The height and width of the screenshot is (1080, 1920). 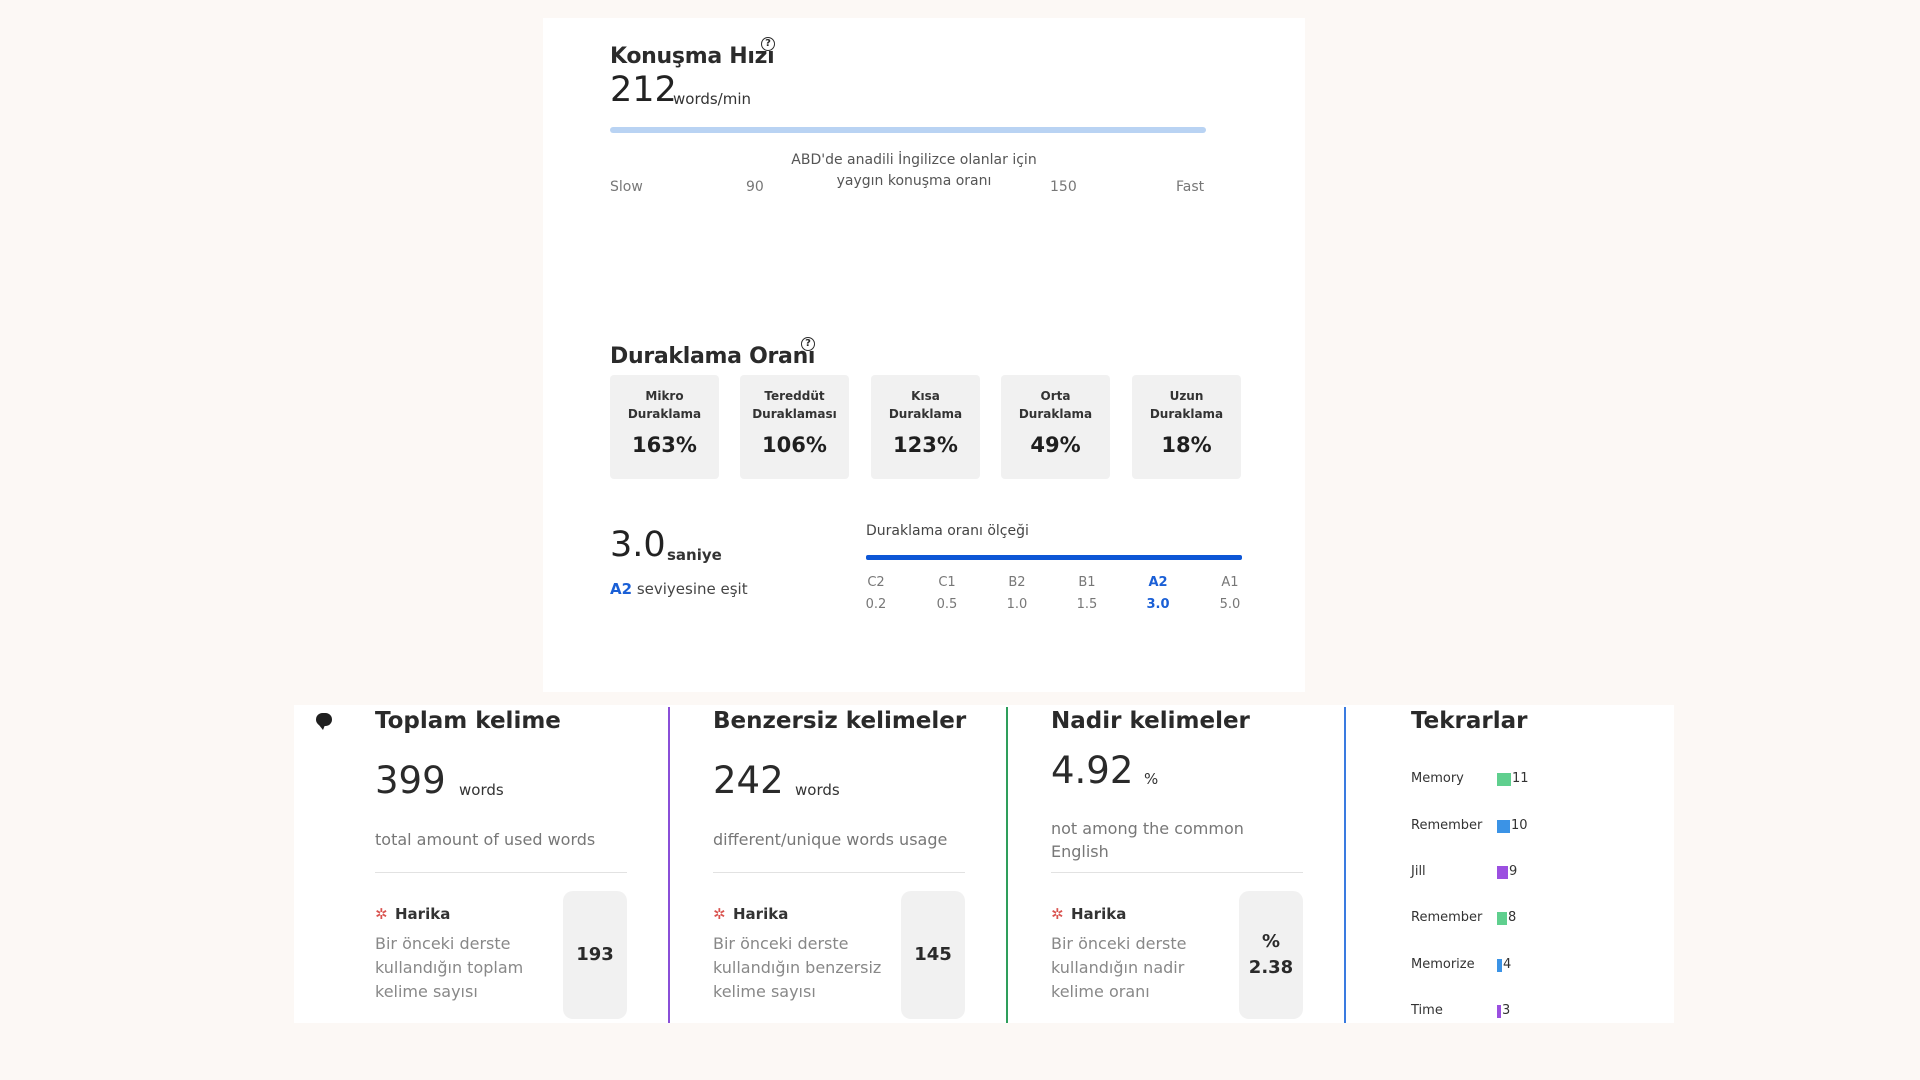 I want to click on cefr-level: C1, so click(x=947, y=582).